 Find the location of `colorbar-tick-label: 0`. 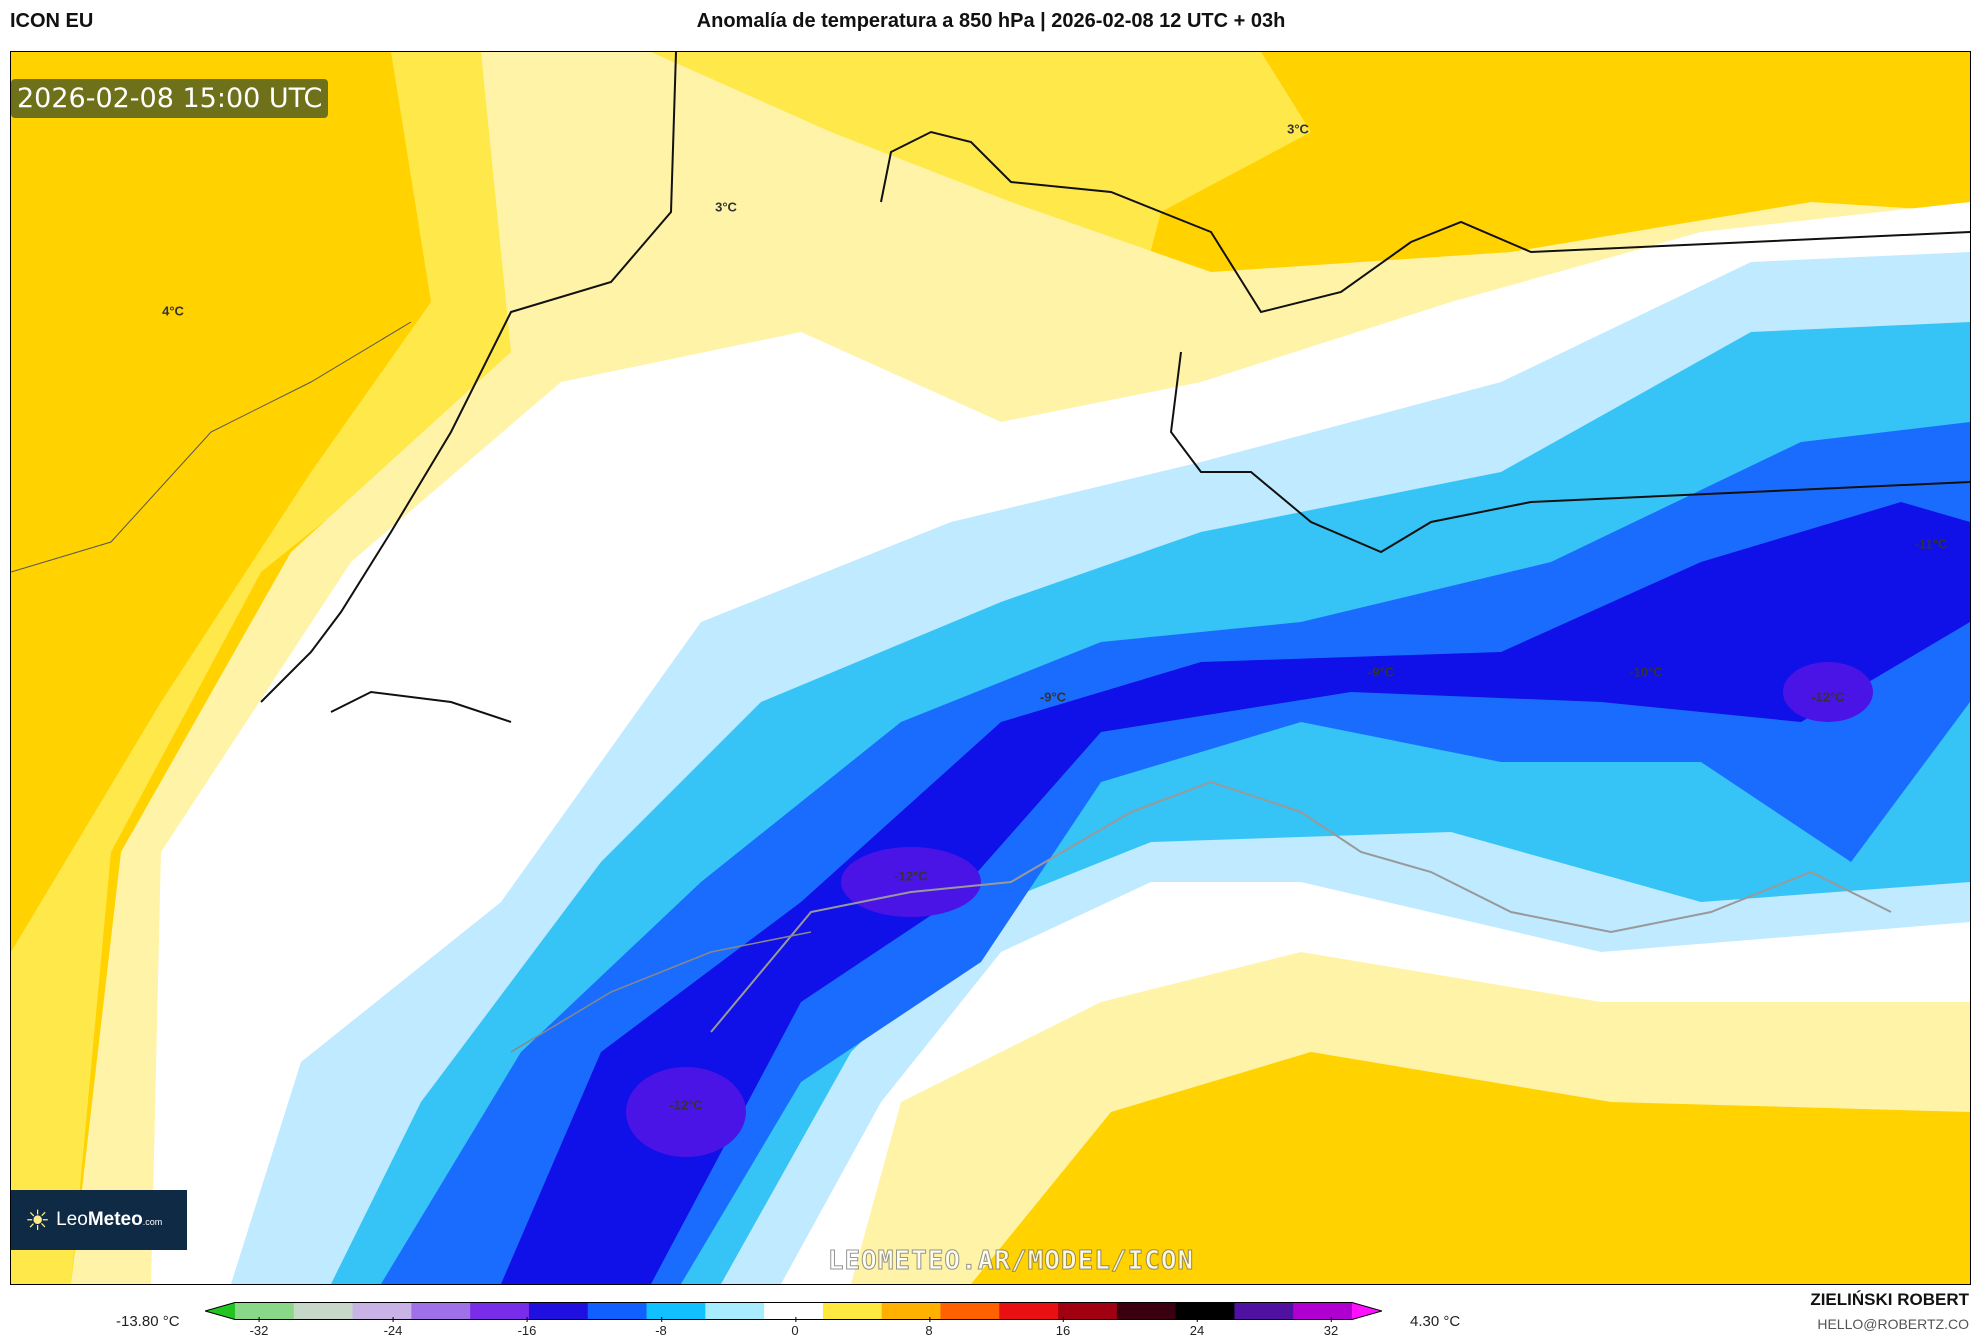

colorbar-tick-label: 0 is located at coordinates (795, 1327).